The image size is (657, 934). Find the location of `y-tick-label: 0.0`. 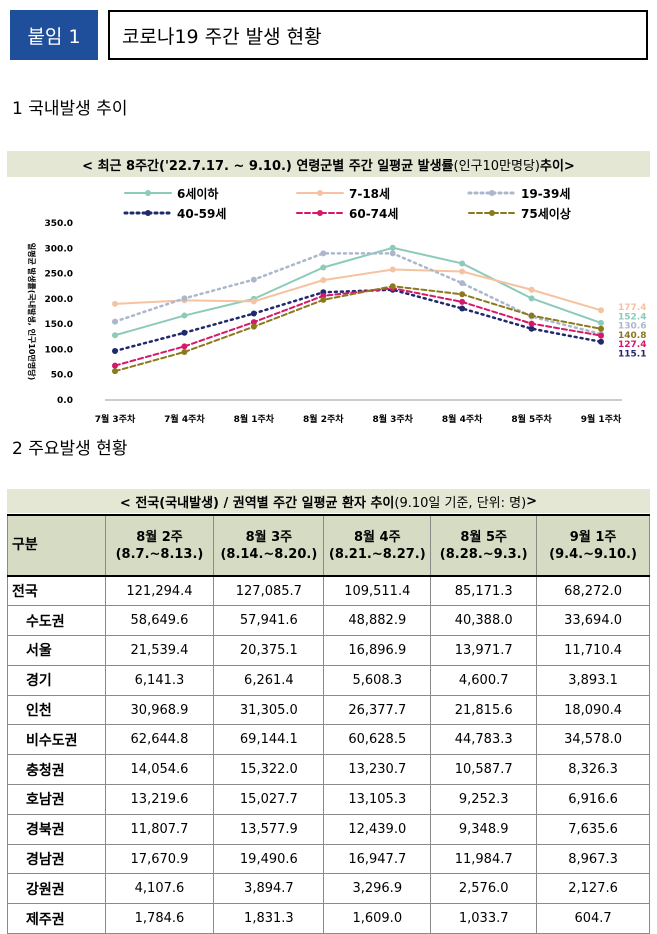

y-tick-label: 0.0 is located at coordinates (65, 401).